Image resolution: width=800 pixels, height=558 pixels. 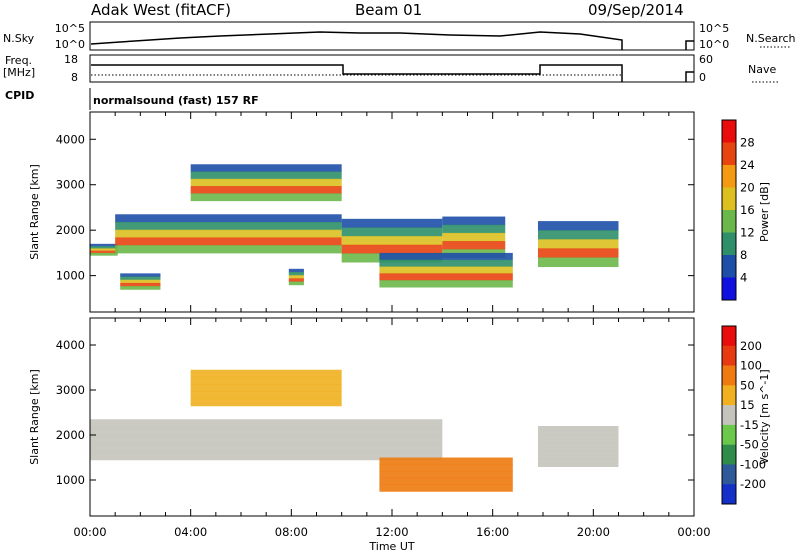 I want to click on velocity-marks, so click(x=354, y=430).